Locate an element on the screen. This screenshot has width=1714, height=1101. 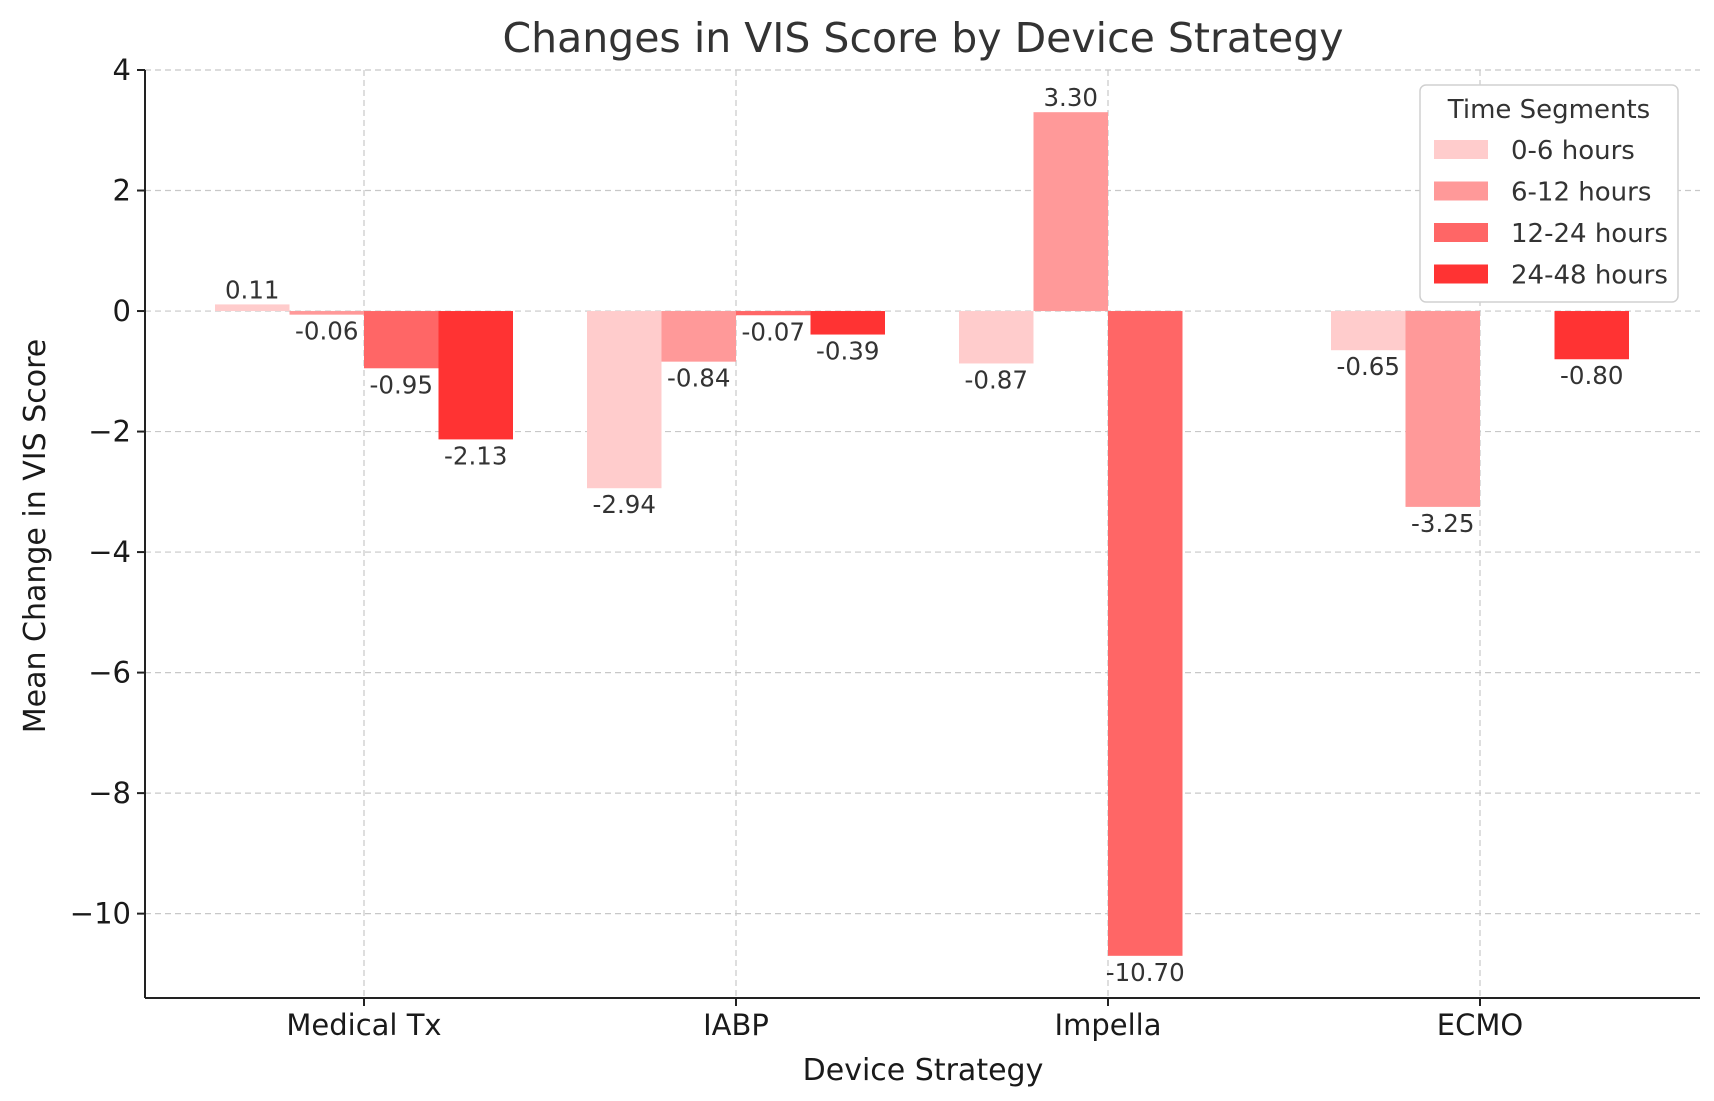
y-tick-label: −4 is located at coordinates (109, 552).